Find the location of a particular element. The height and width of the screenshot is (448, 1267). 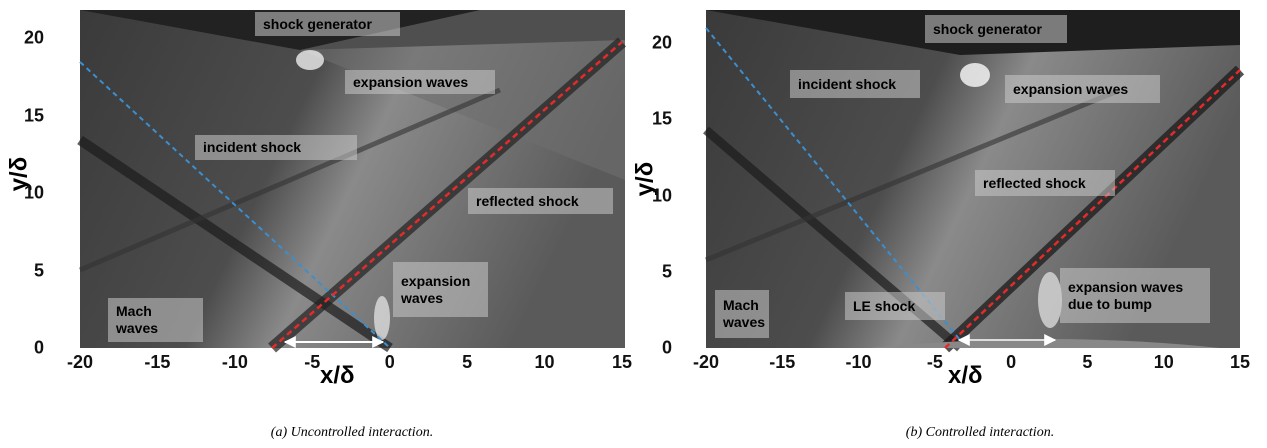

caption: (b) Controlled interaction. is located at coordinates (980, 432).